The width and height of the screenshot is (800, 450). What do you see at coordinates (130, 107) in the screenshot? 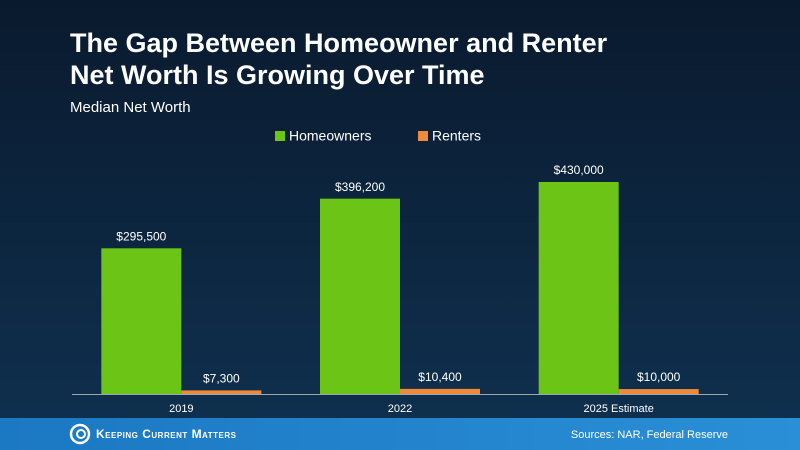
I see `chart-subtitle: Median Net Worth` at bounding box center [130, 107].